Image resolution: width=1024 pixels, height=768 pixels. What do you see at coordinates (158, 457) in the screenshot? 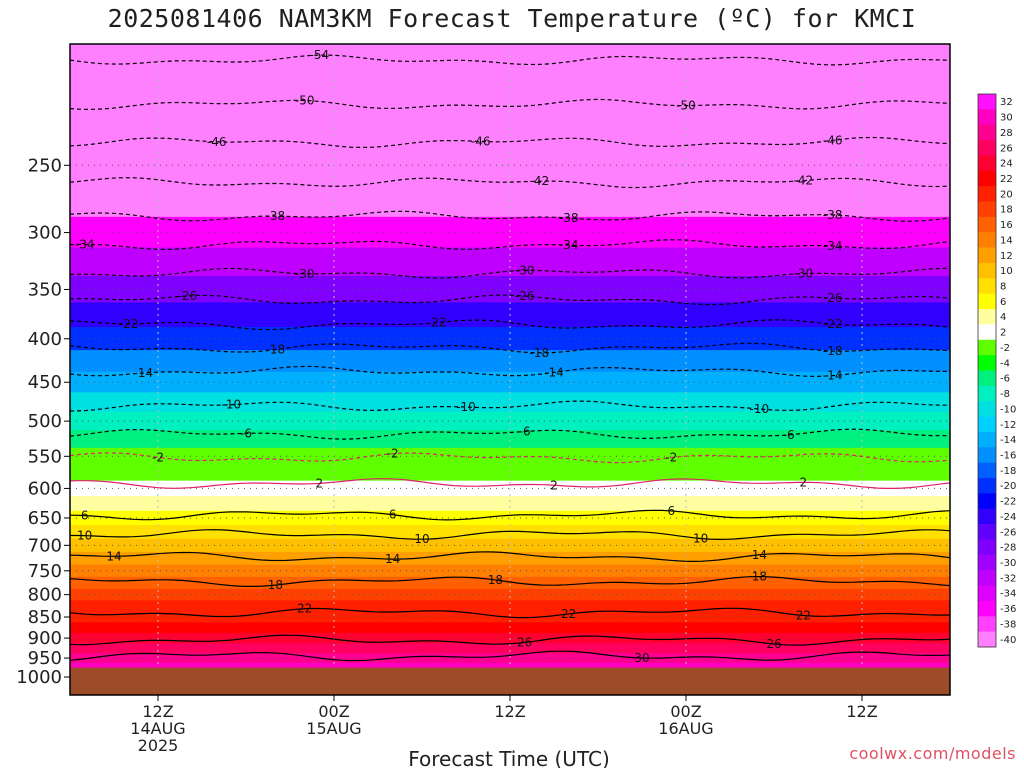
I see `isotherm-label: -2` at bounding box center [158, 457].